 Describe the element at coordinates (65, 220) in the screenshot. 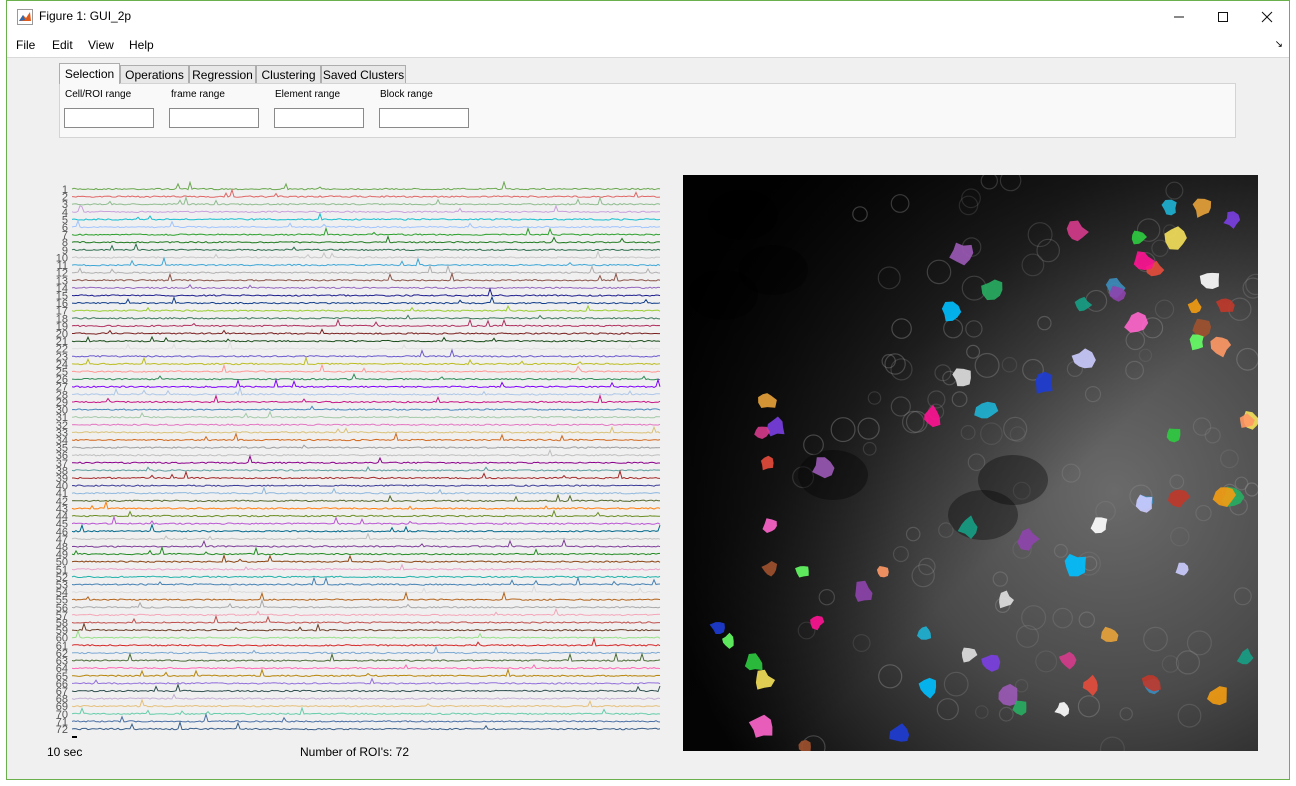

I see `roi-tick-label: 5` at that location.